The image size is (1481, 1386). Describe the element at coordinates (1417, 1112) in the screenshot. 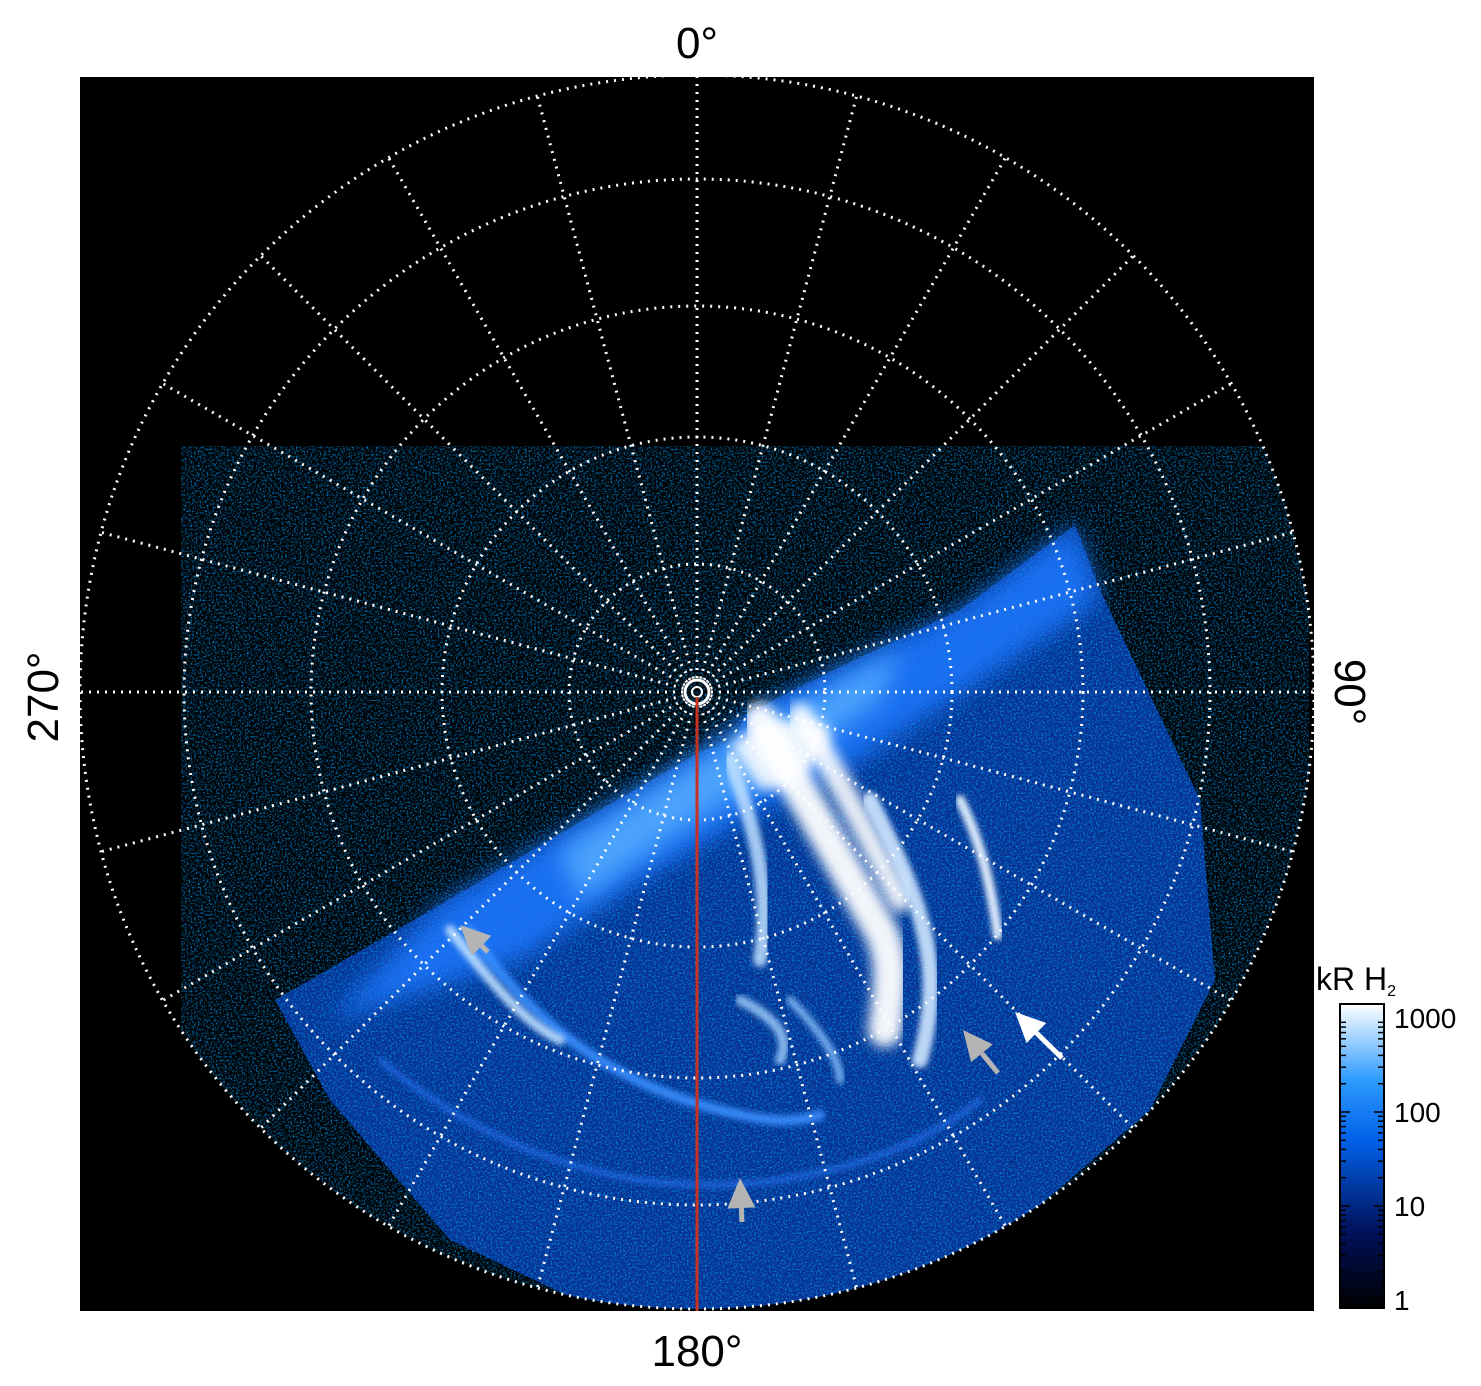

I see `colorbar-tick-label: 100` at that location.